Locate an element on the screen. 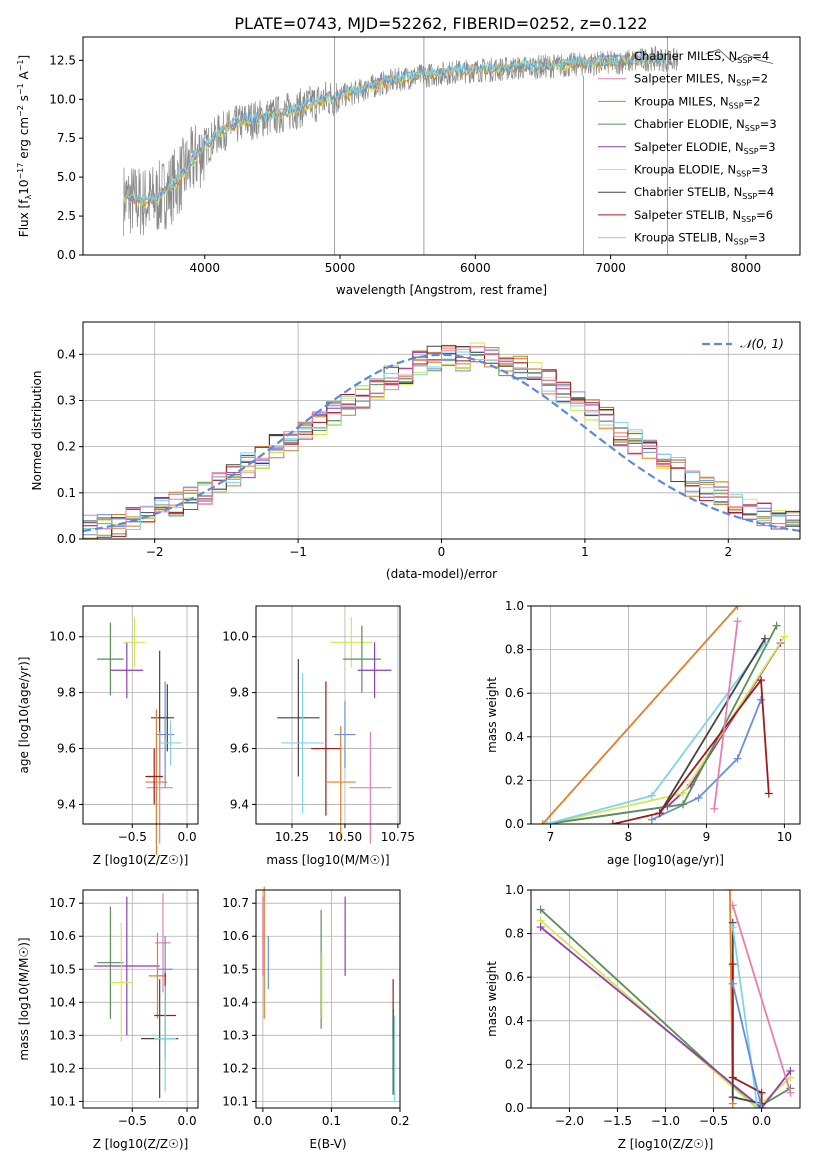 This screenshot has width=819, height=1170. x-tick-label: 0.2 is located at coordinates (399, 1121).